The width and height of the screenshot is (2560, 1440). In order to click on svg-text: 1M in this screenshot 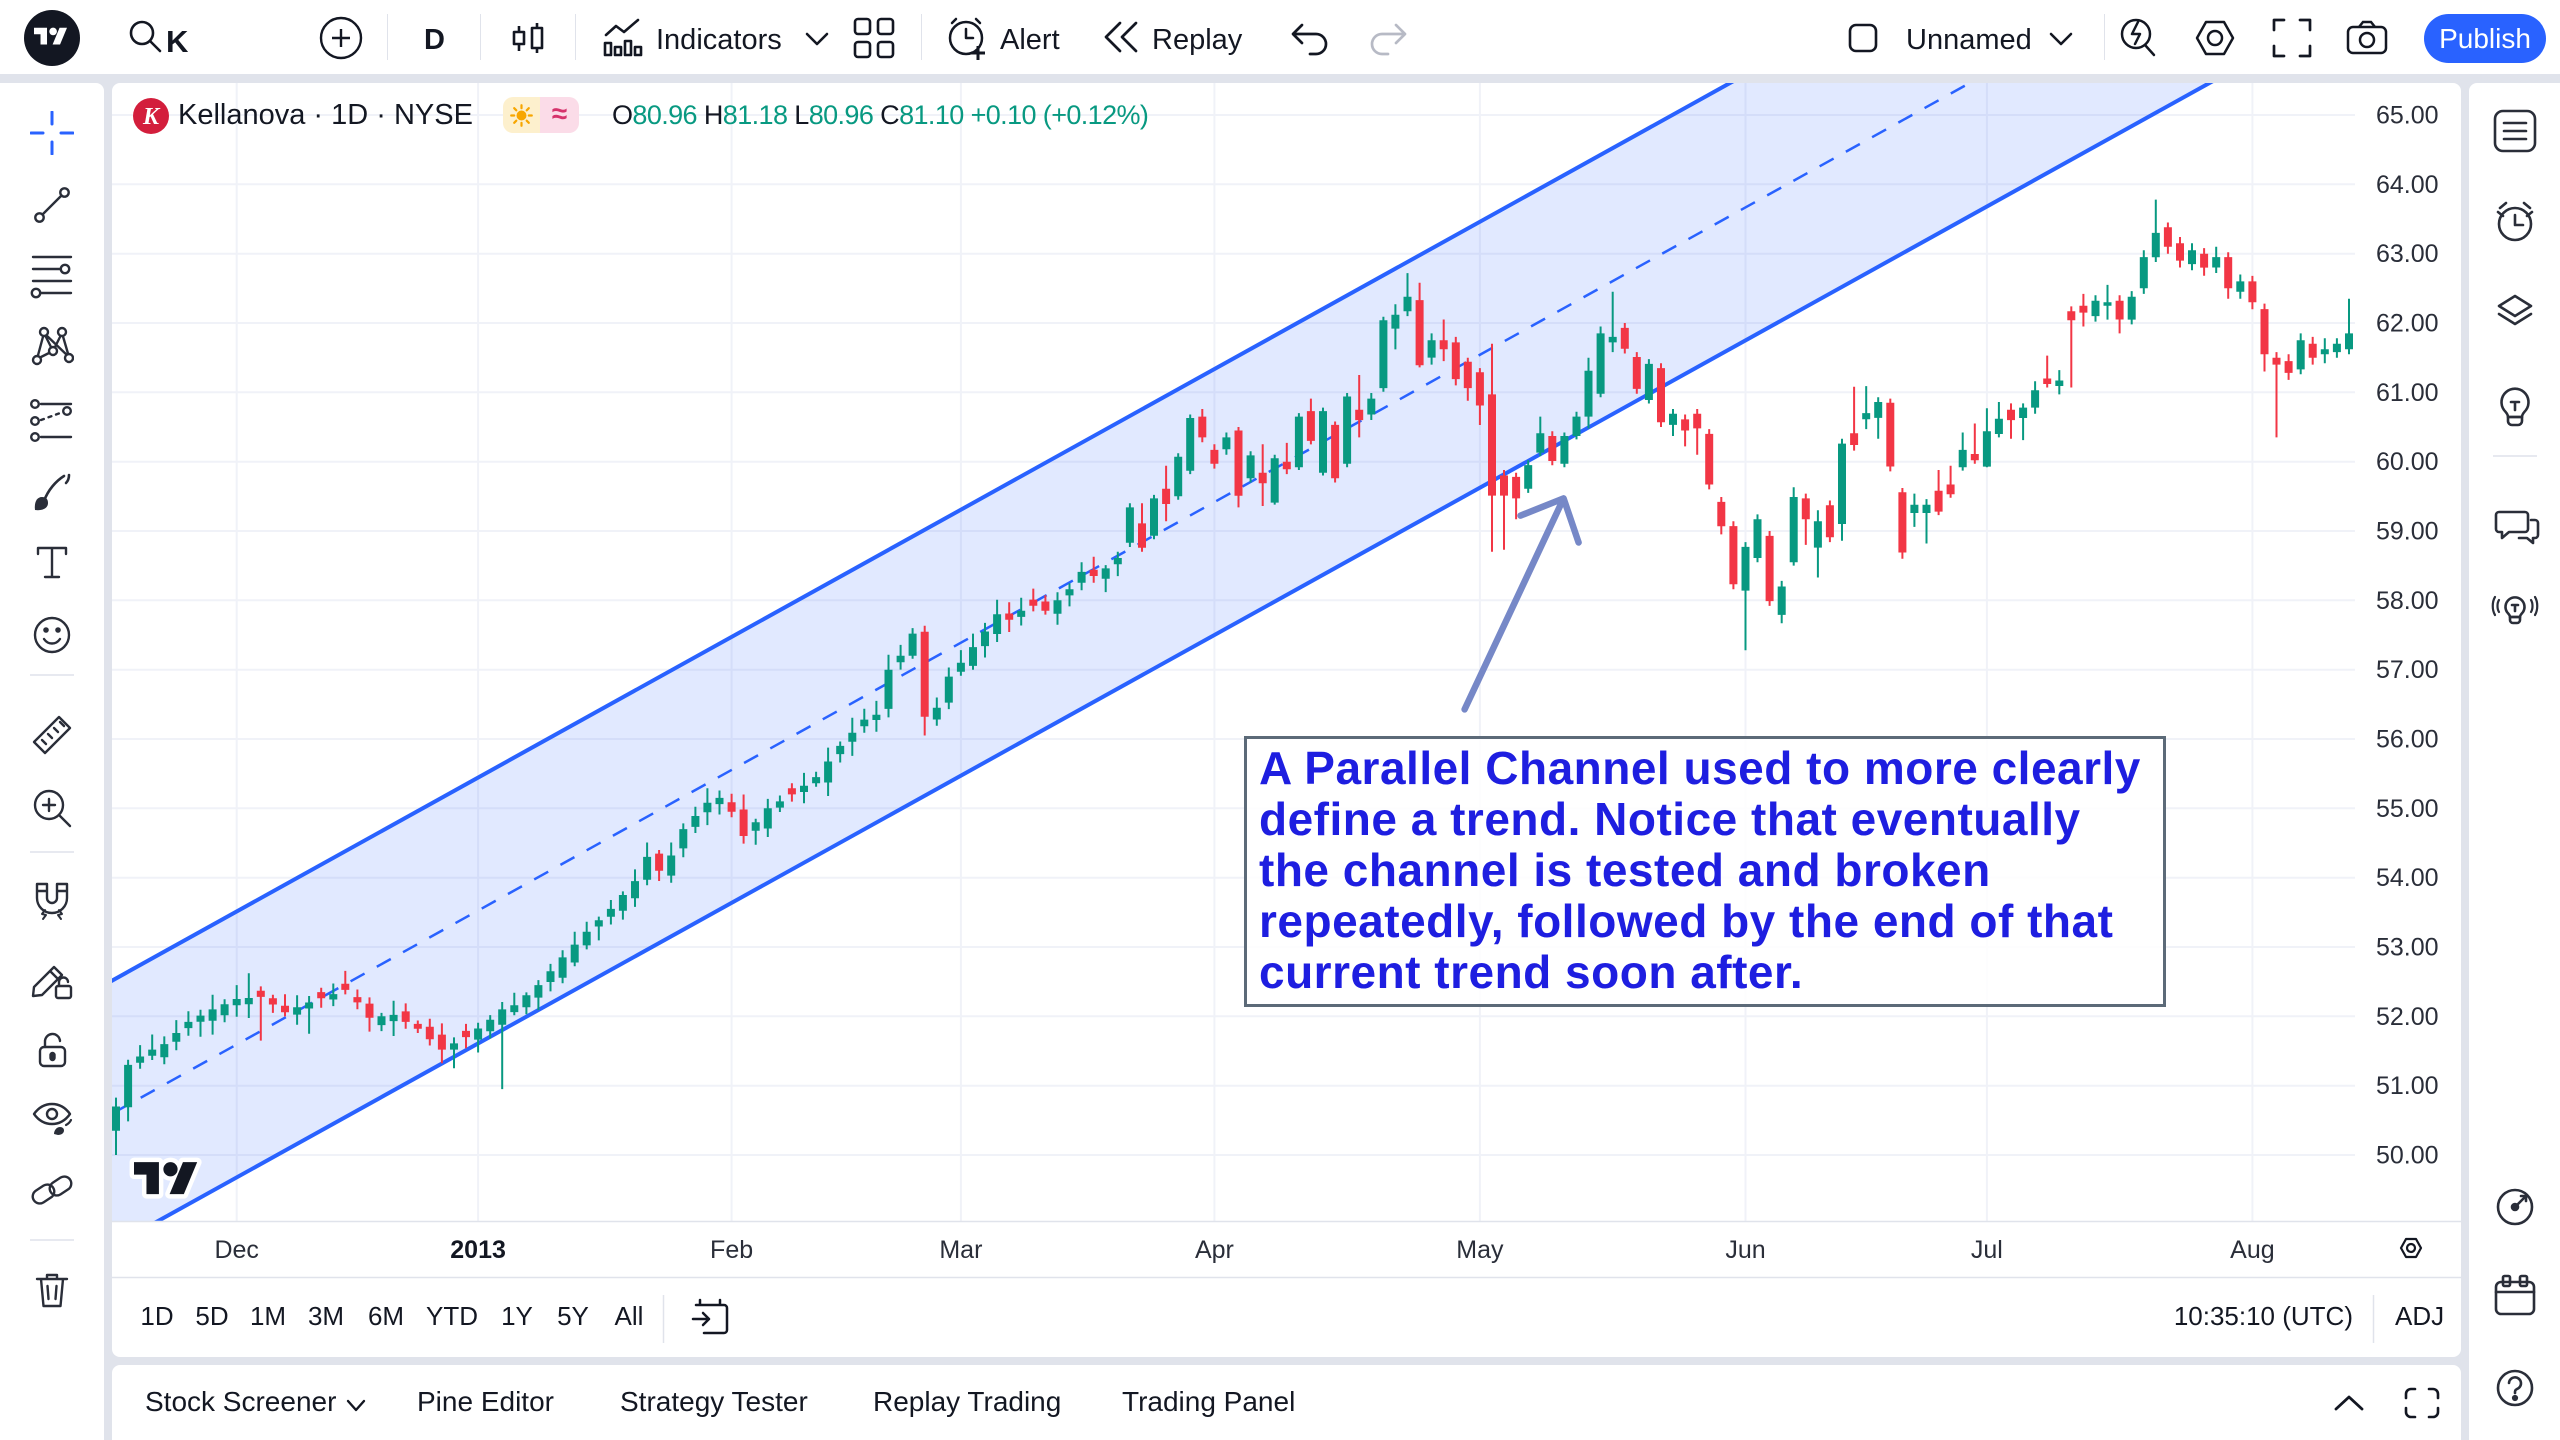, I will do `click(268, 1316)`.